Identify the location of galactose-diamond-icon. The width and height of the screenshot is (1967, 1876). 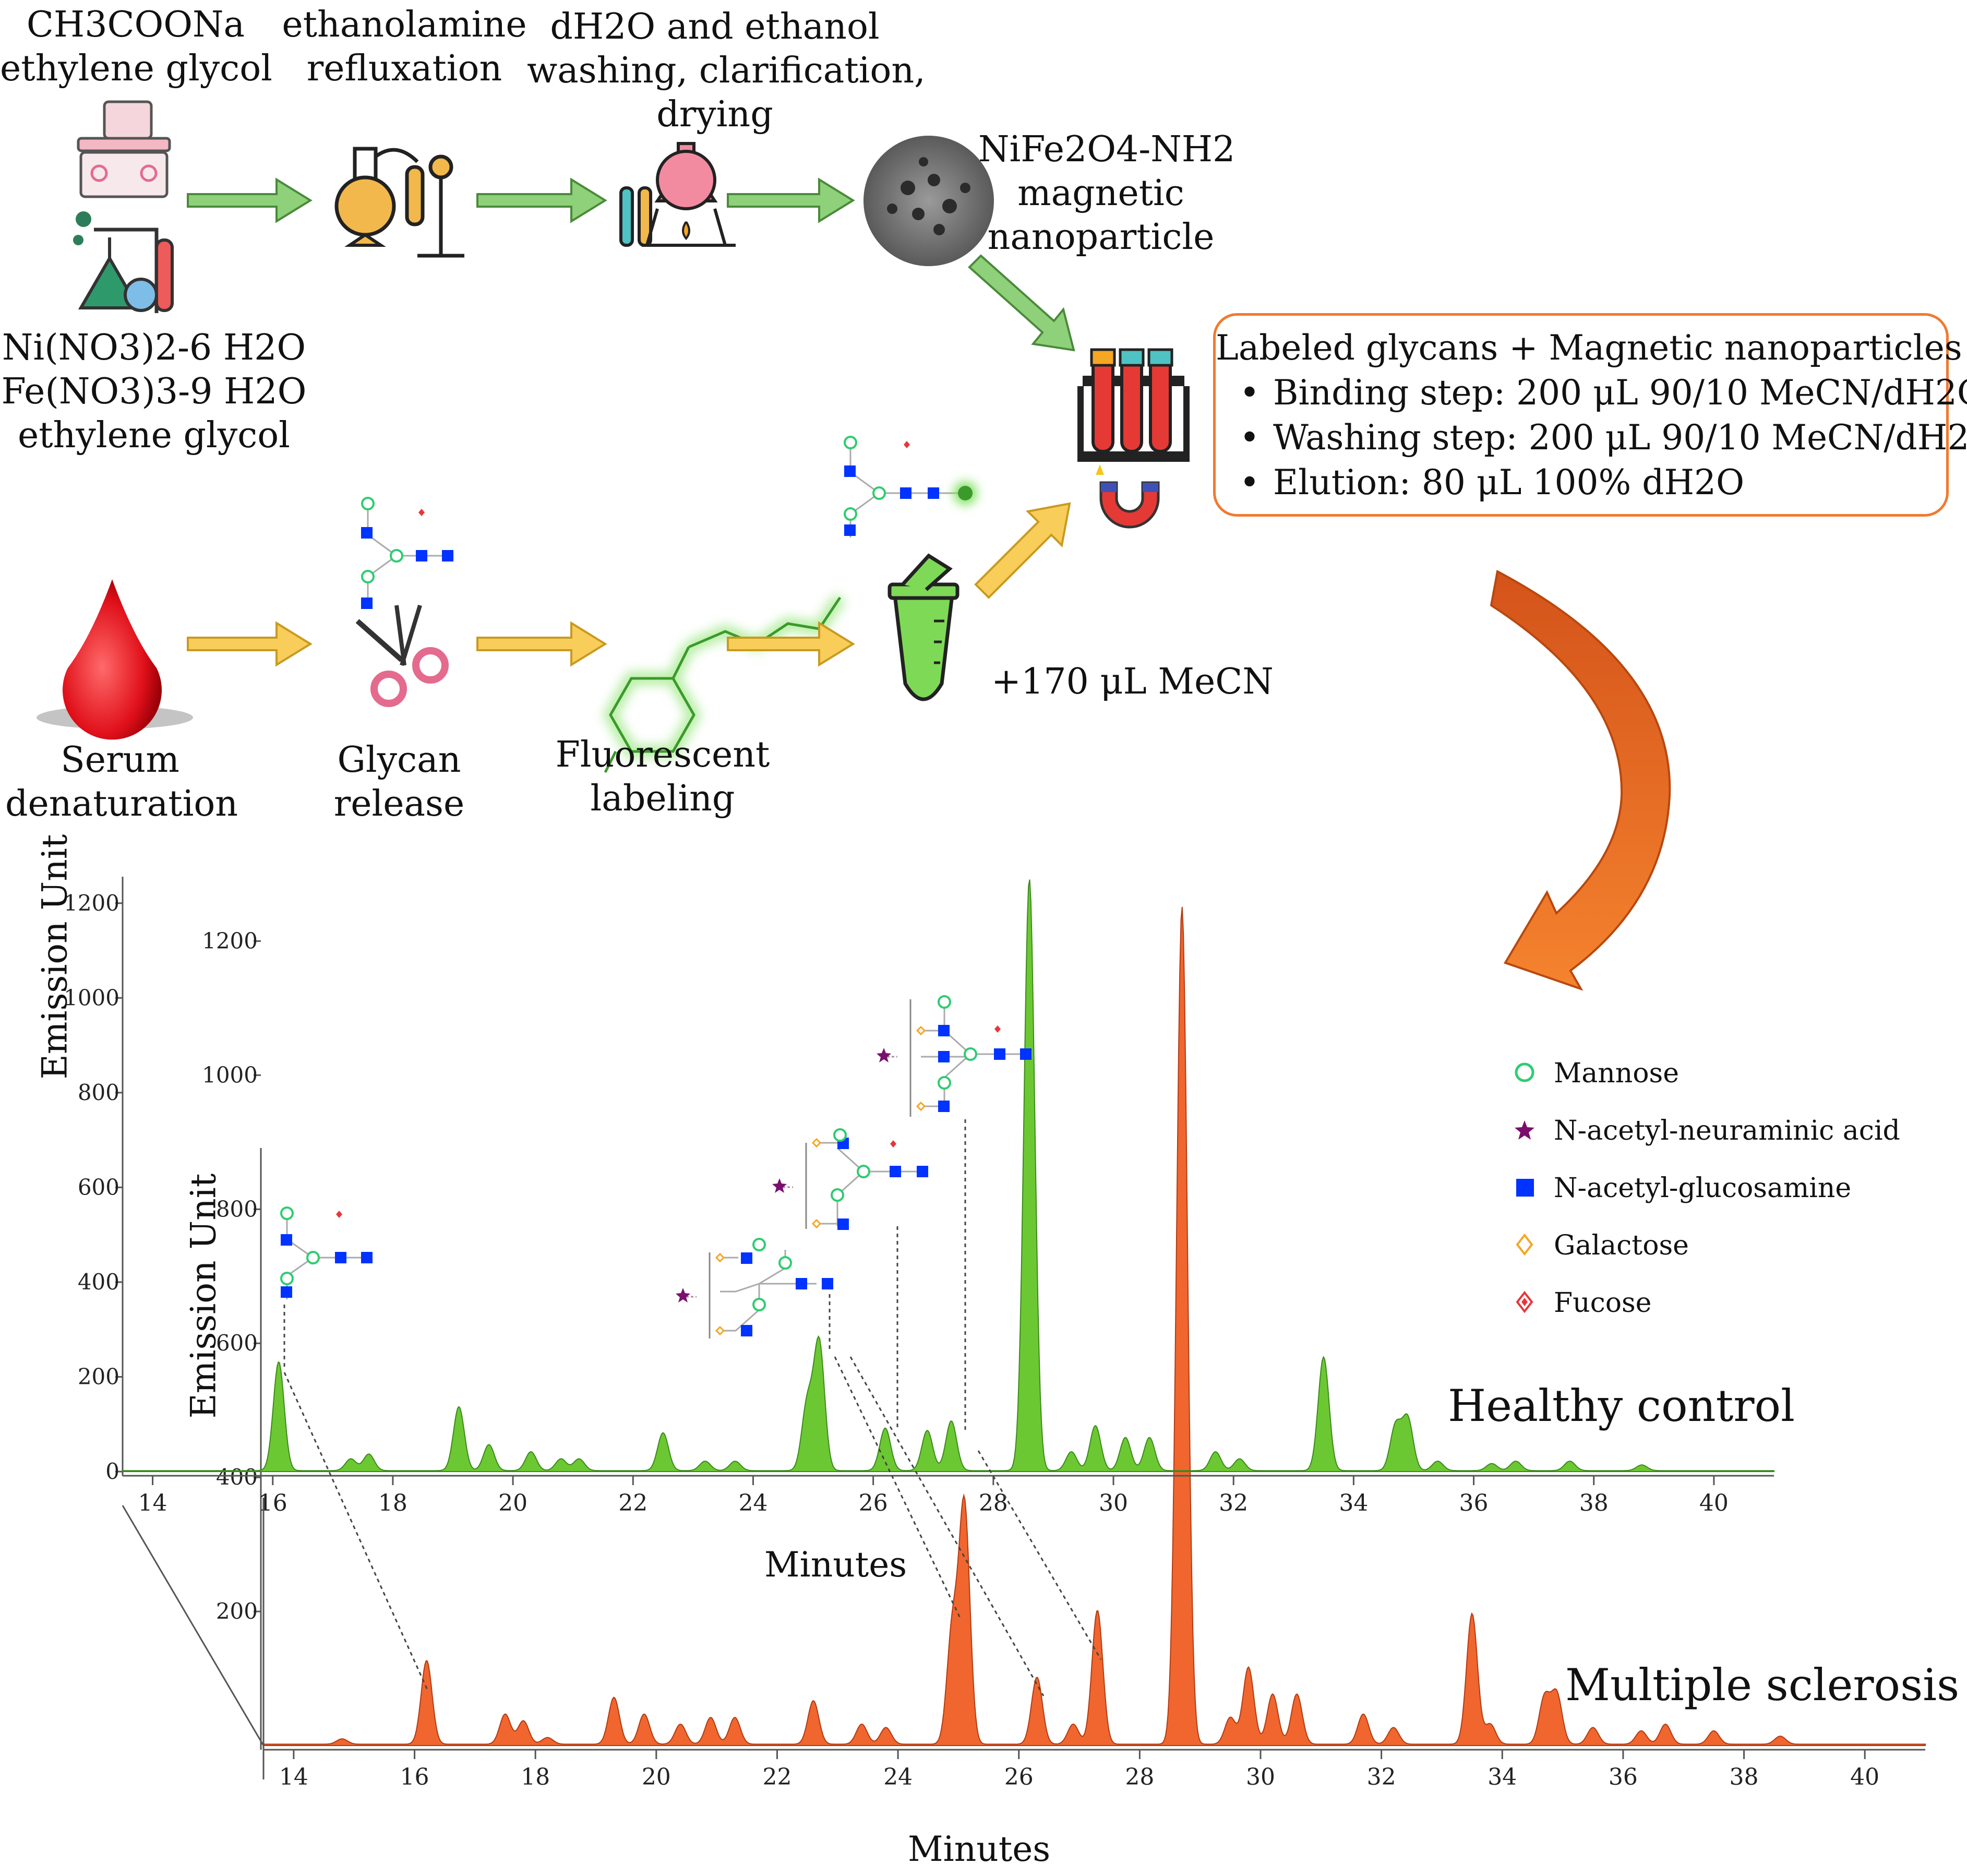
(1524, 1244).